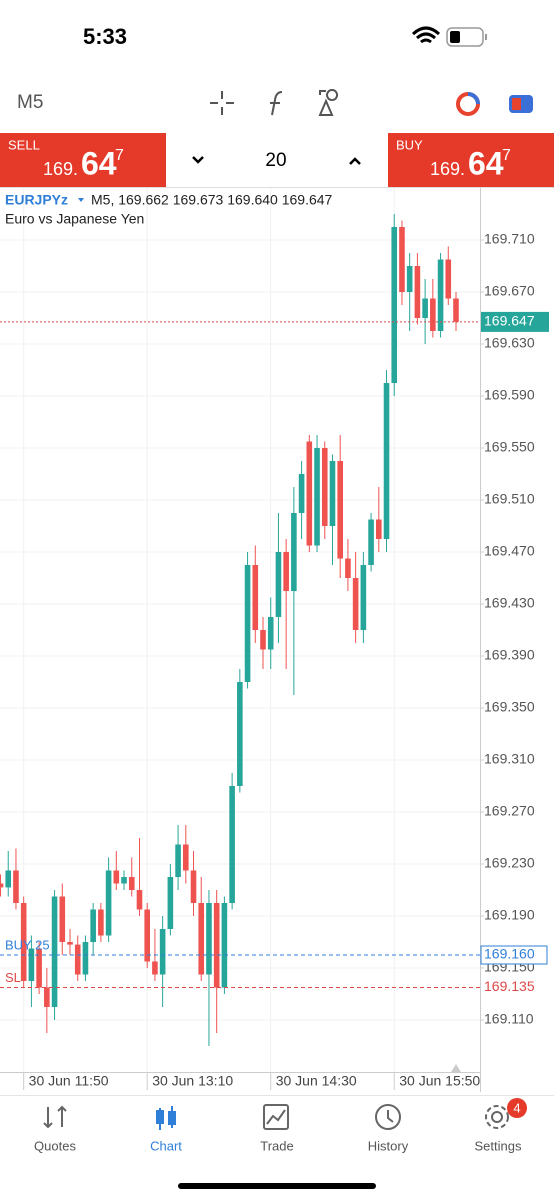 The height and width of the screenshot is (1200, 554). I want to click on x-tick-label: 30 Jun 14:30, so click(316, 1081).